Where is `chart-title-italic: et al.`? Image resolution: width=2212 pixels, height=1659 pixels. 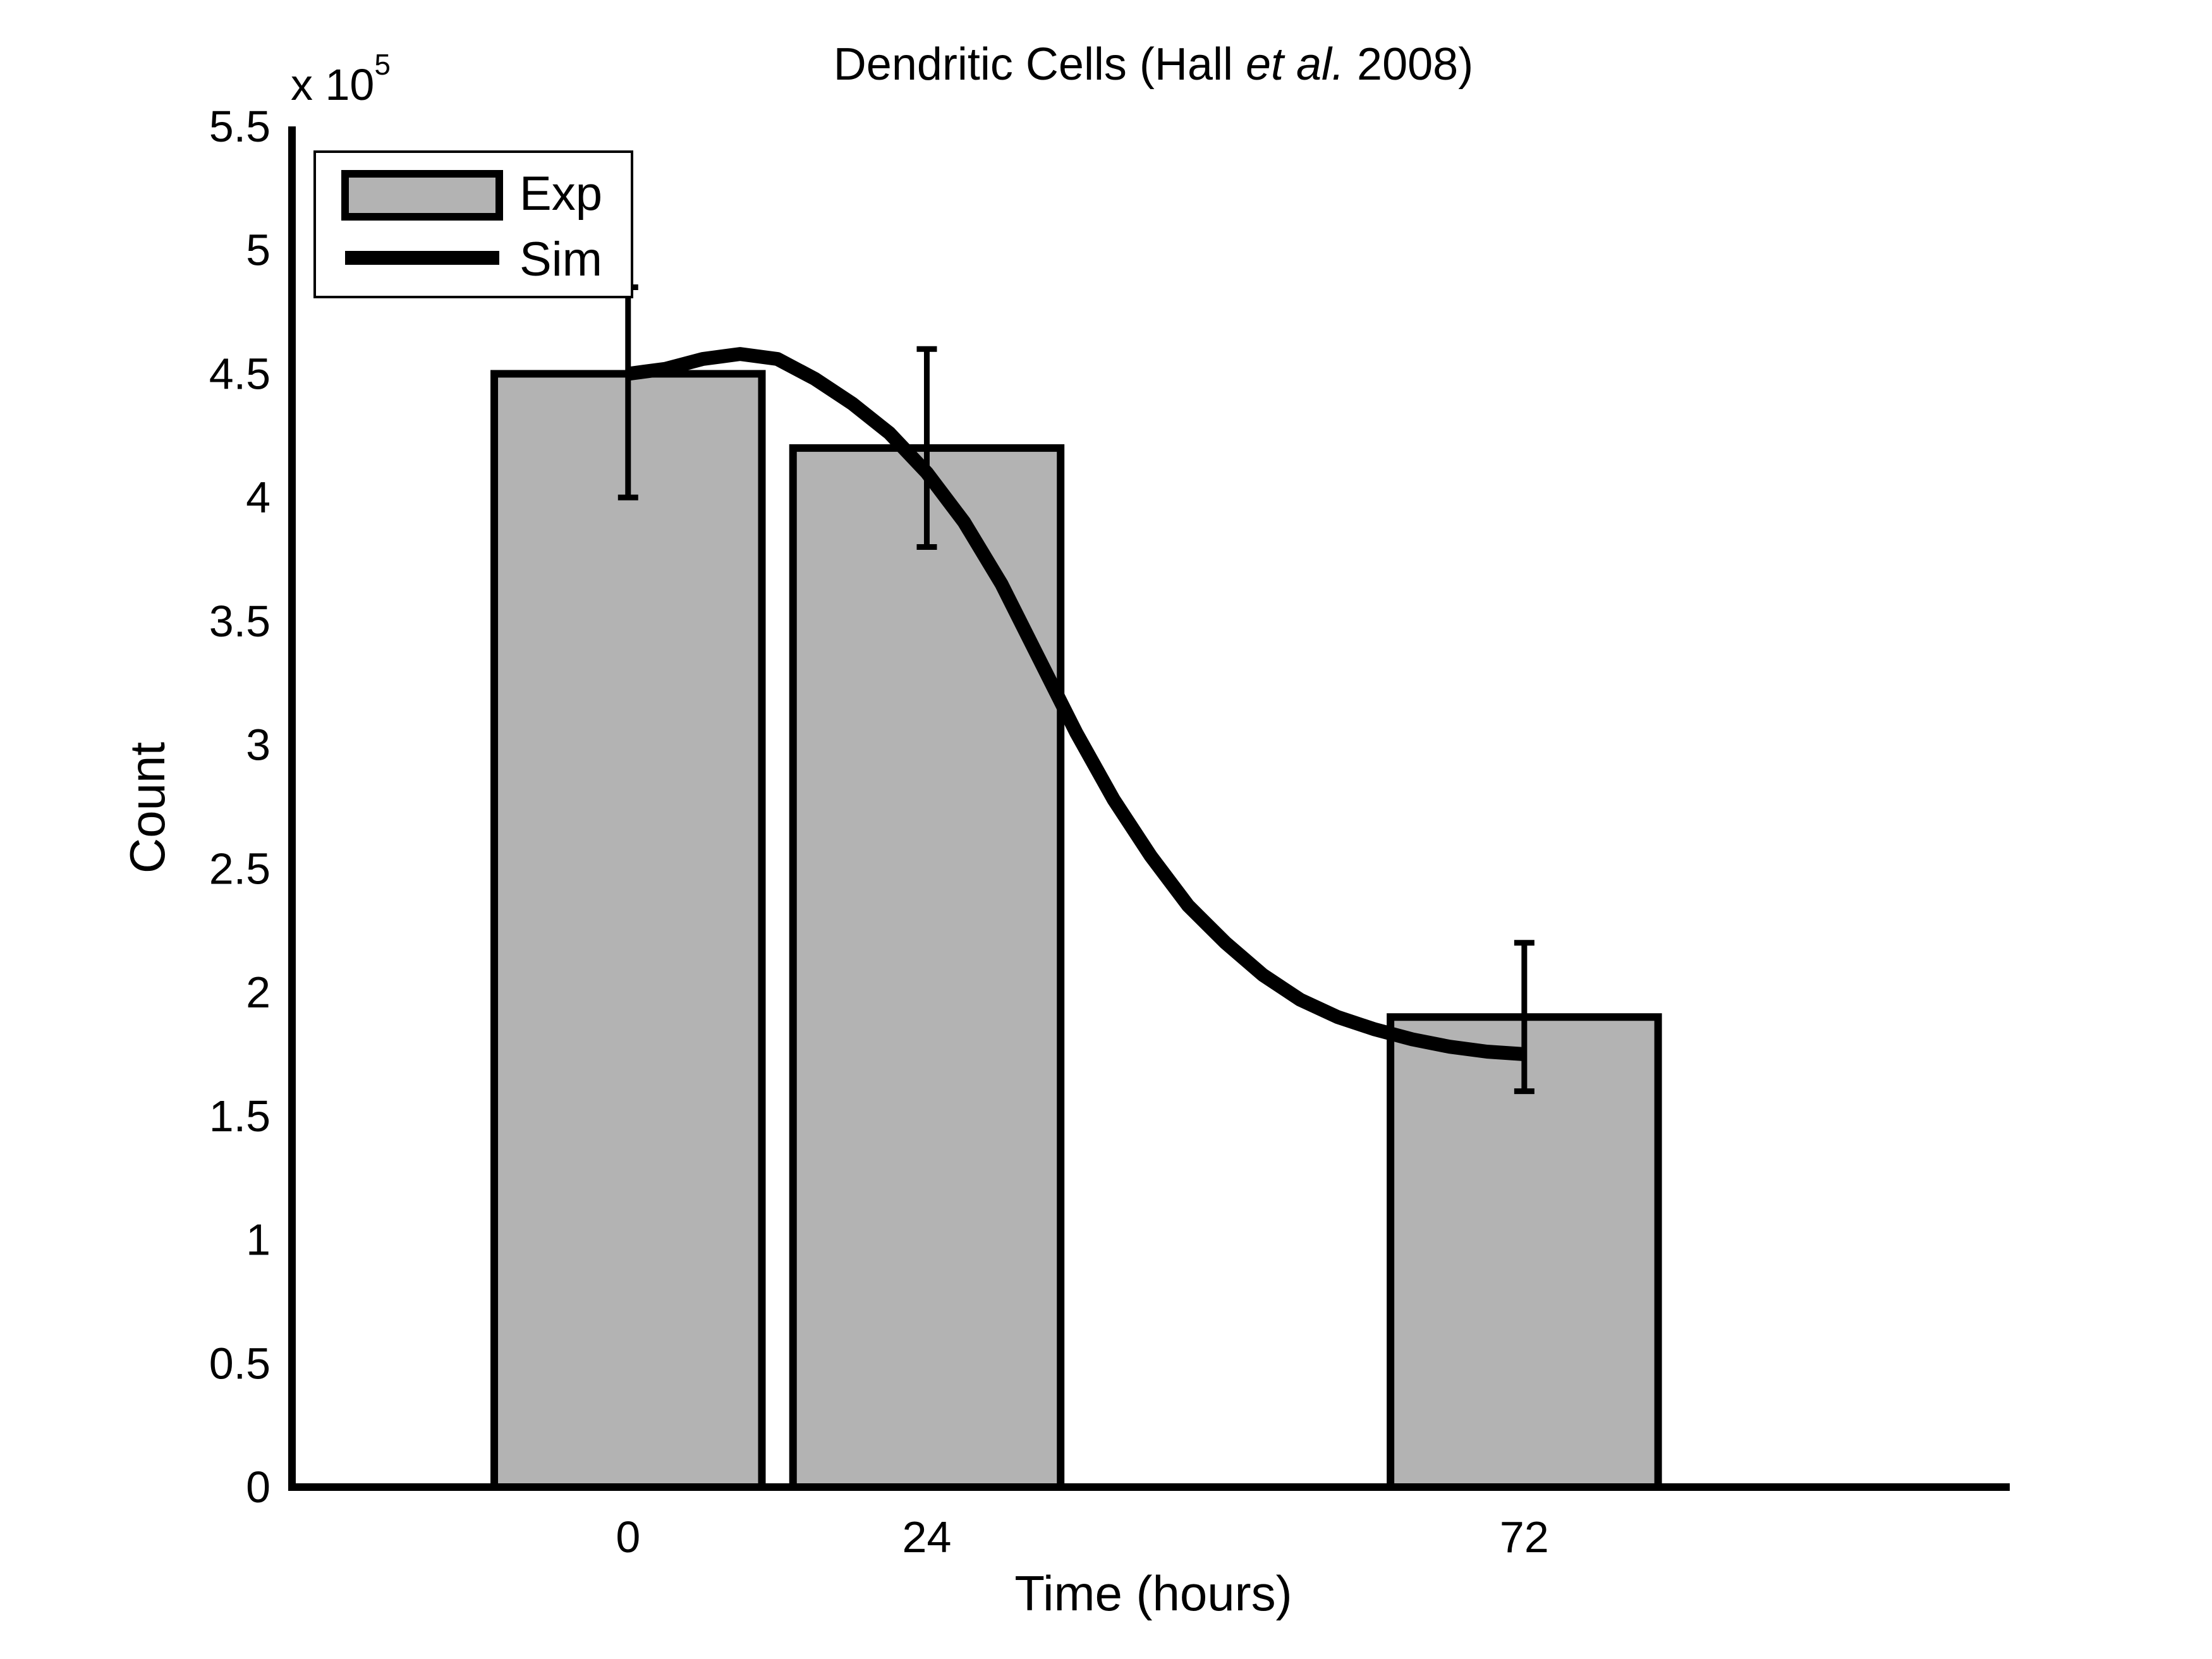 chart-title-italic: et al. is located at coordinates (1295, 64).